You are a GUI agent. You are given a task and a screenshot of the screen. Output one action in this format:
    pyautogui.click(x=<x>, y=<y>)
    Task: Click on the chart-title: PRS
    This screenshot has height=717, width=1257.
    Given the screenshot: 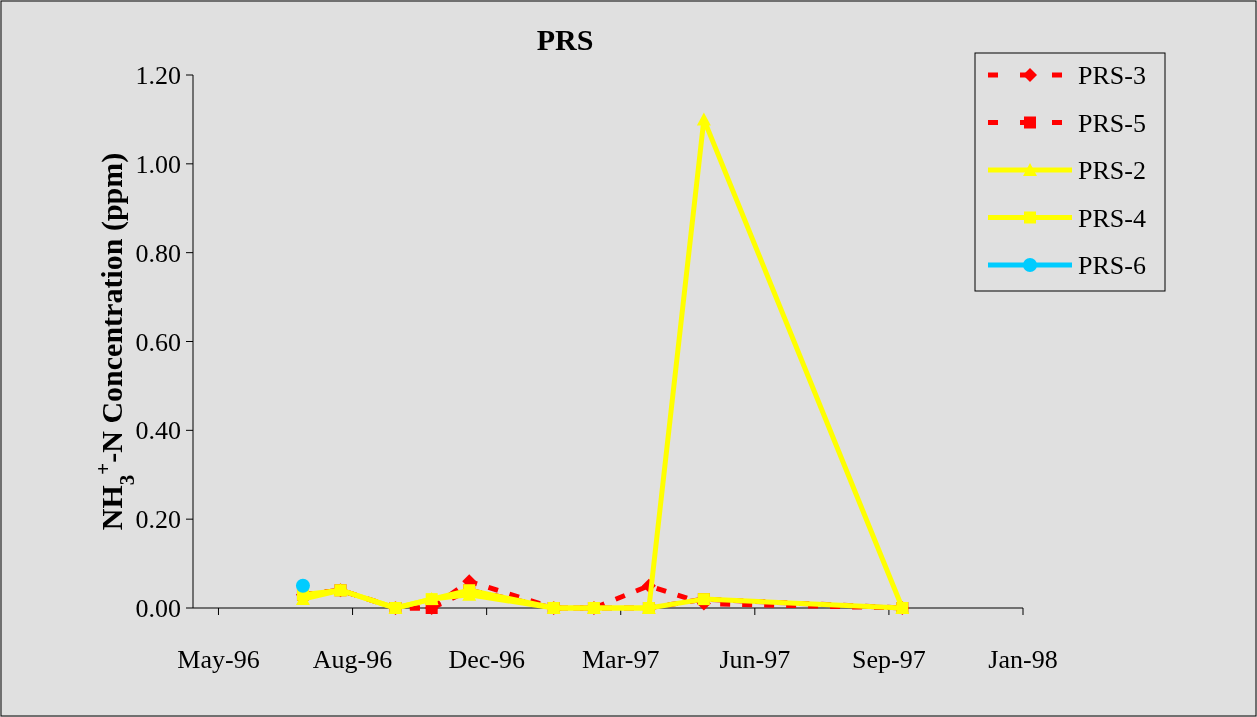 What is the action you would take?
    pyautogui.click(x=565, y=39)
    